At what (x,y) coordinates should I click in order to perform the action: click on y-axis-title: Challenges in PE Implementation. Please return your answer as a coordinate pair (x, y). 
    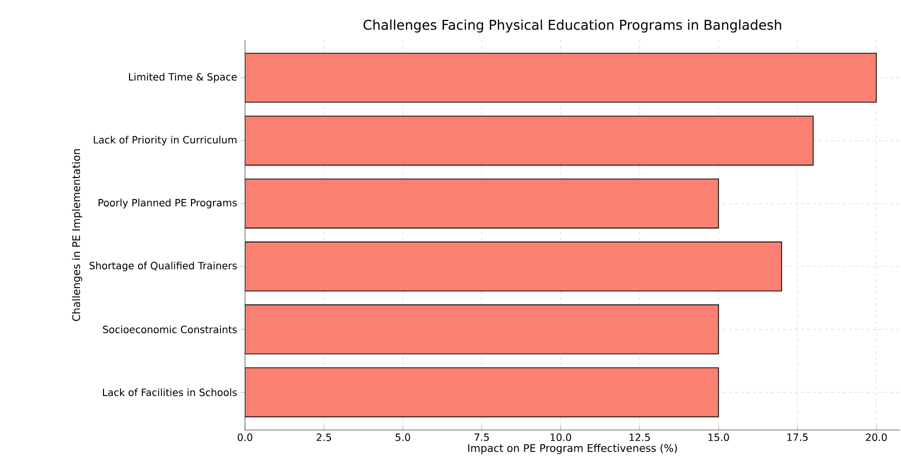
    Looking at the image, I should click on (77, 235).